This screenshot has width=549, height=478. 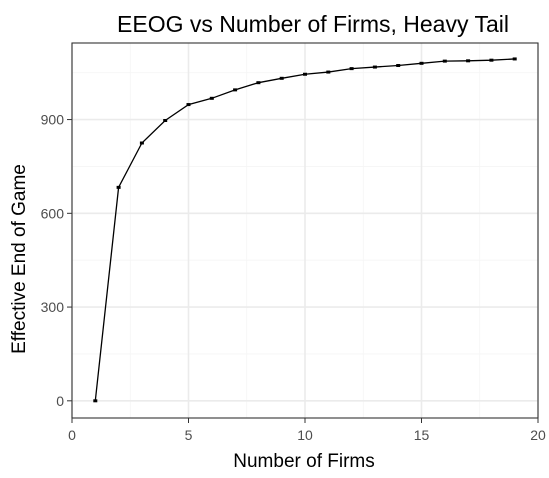 What do you see at coordinates (53, 307) in the screenshot?
I see `y-tick-label: 300` at bounding box center [53, 307].